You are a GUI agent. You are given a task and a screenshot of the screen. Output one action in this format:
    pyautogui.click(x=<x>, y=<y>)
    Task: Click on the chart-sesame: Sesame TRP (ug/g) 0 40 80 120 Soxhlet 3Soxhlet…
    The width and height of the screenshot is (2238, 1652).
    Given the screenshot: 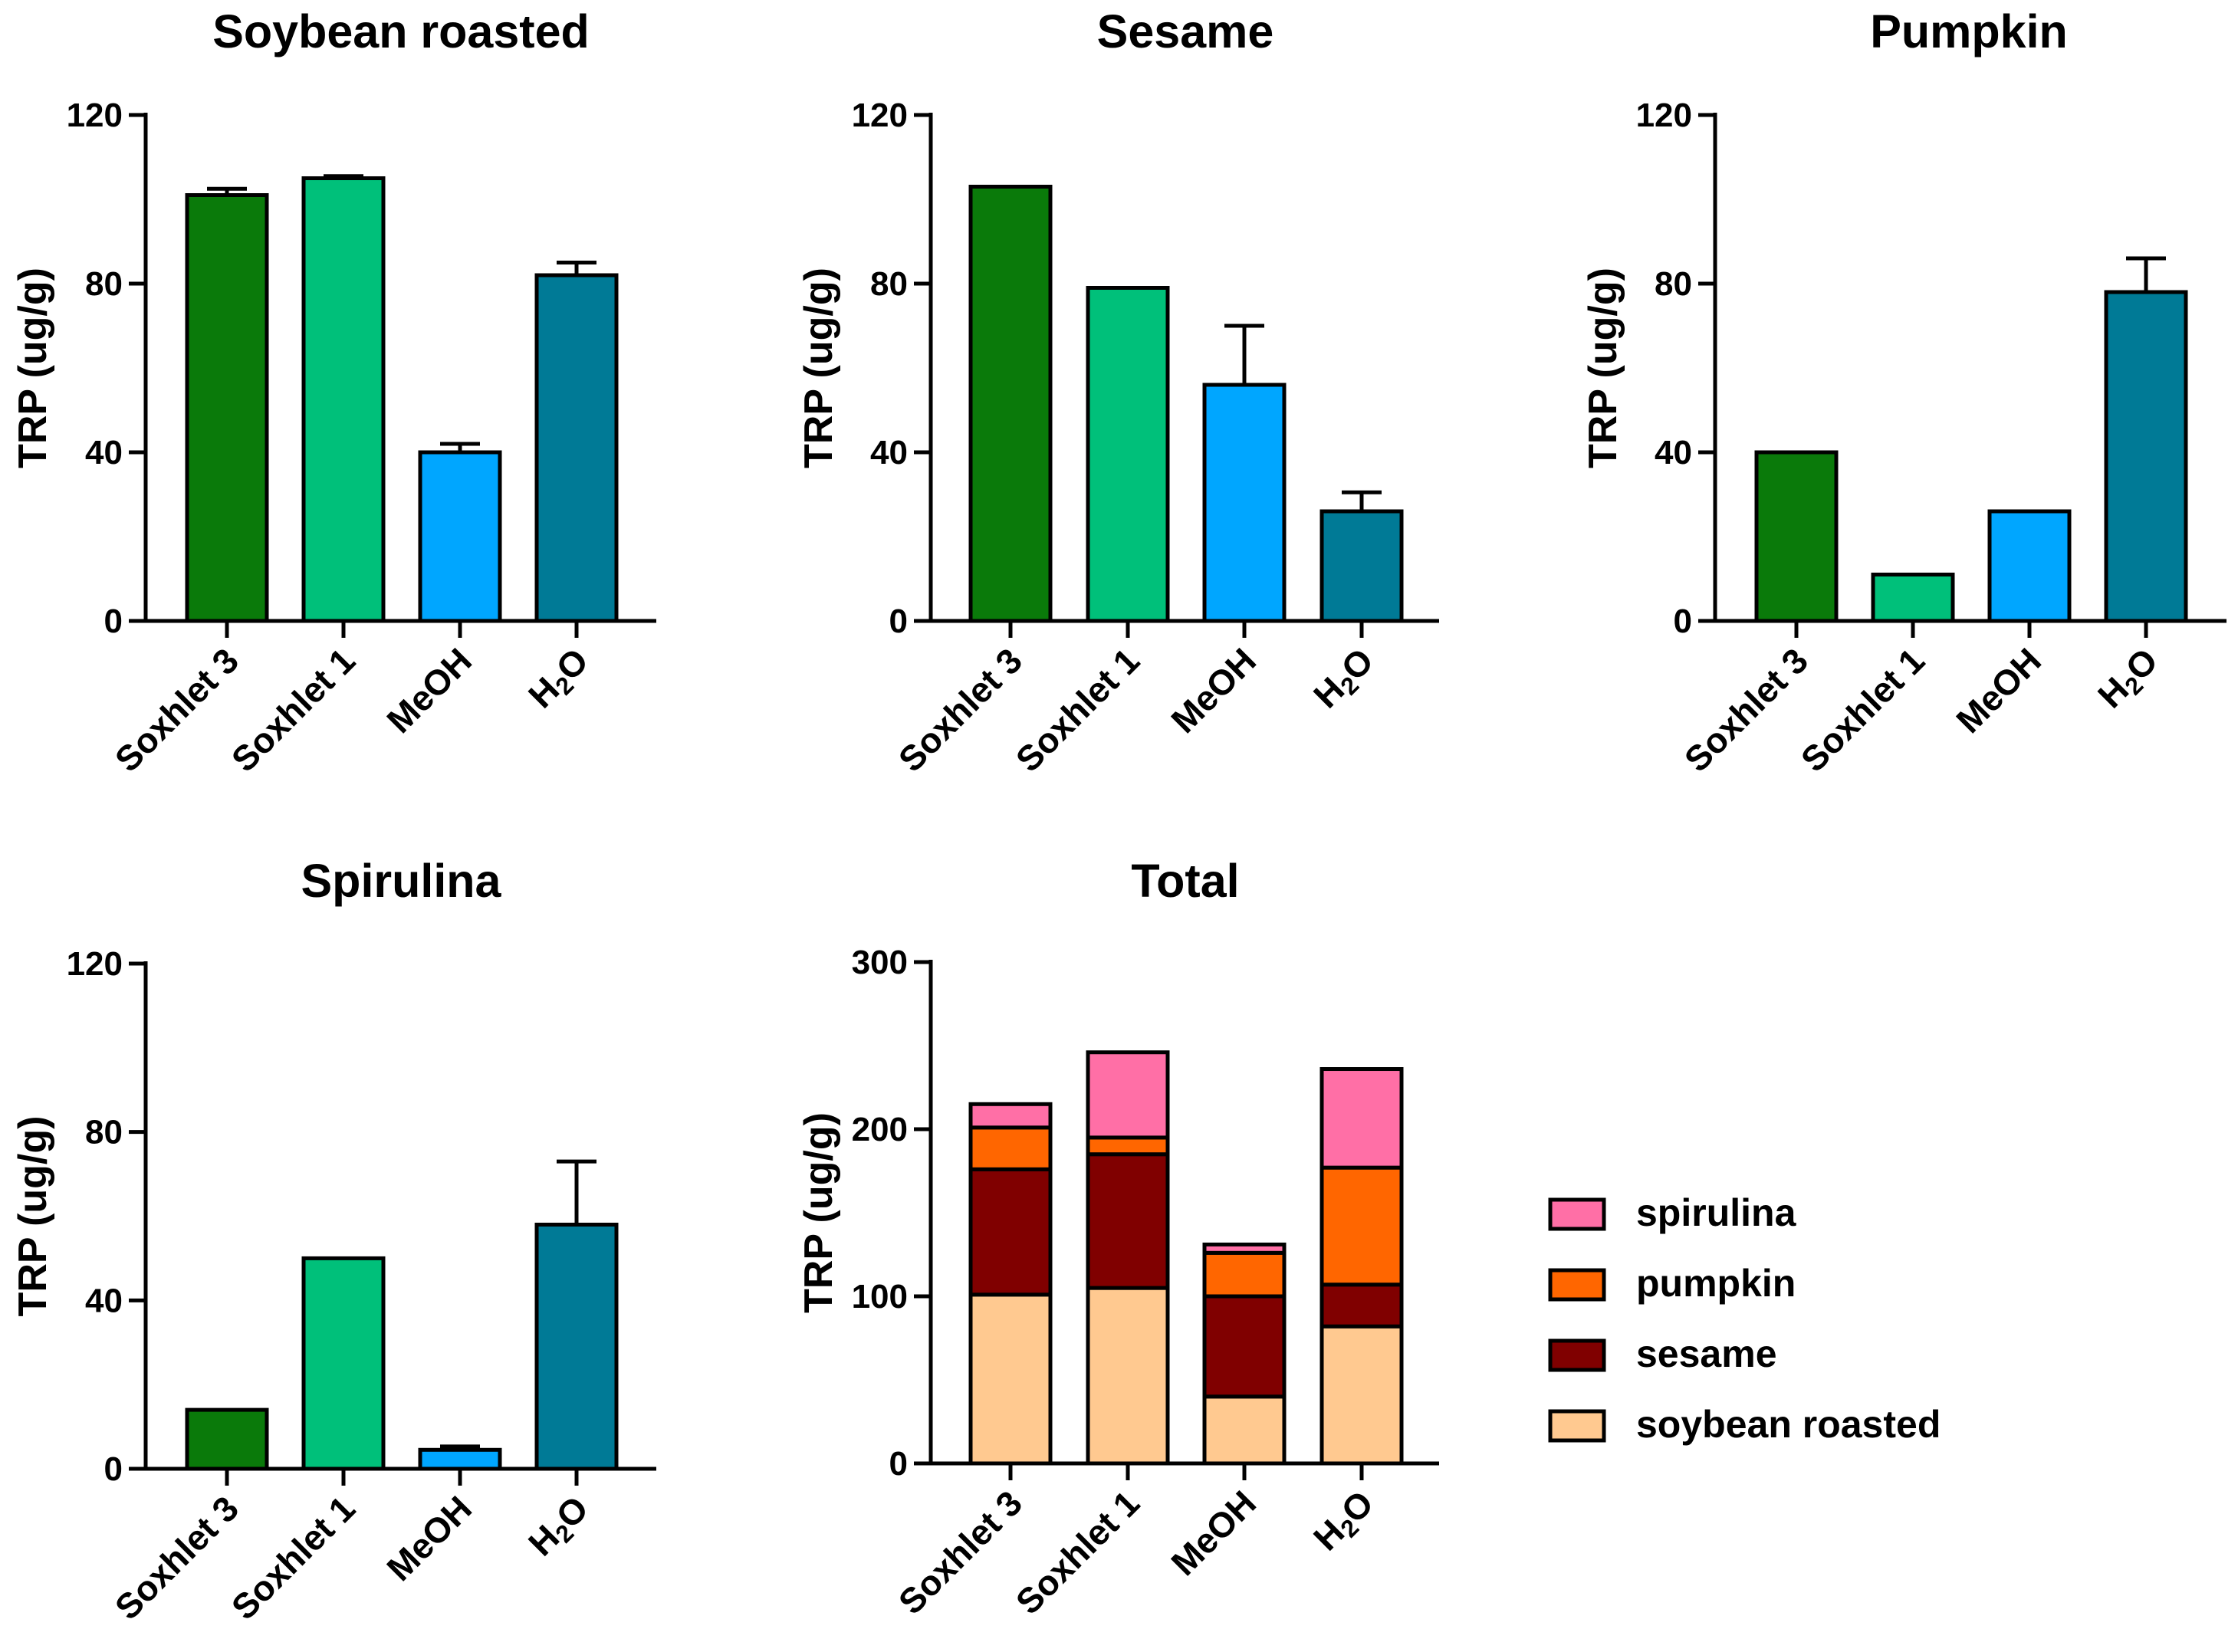 What is the action you would take?
    pyautogui.click(x=1118, y=392)
    